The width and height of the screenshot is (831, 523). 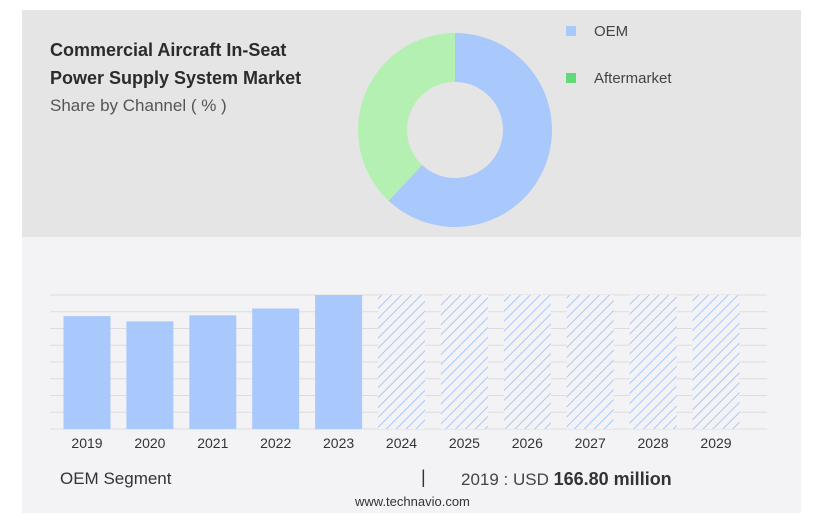 I want to click on x-tick-label-2025: 2025, so click(x=464, y=443).